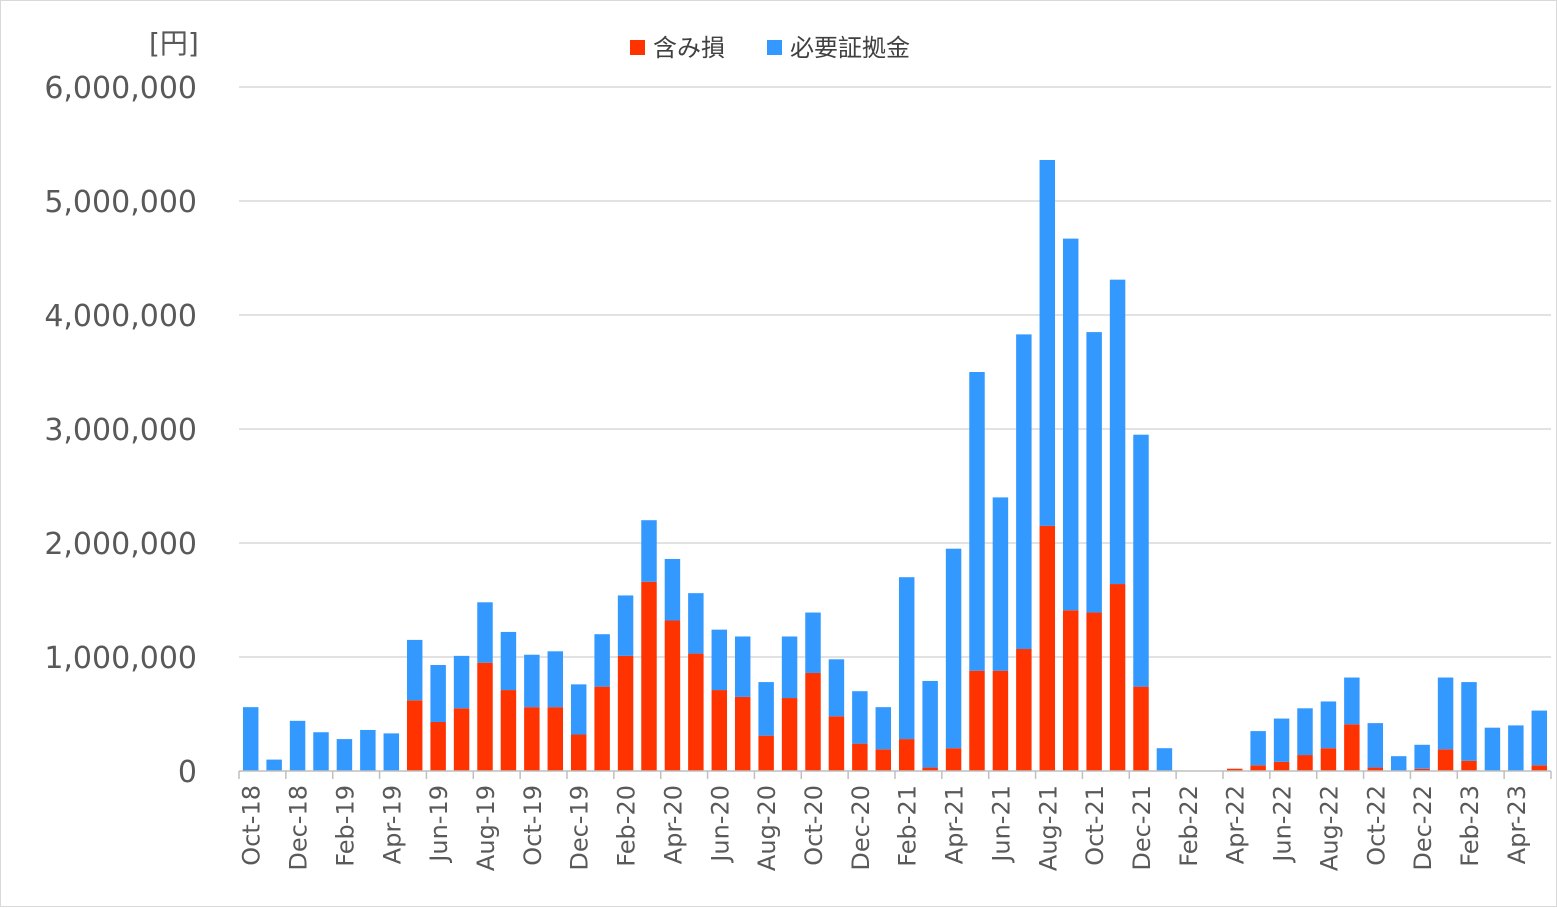 The image size is (1557, 908). Describe the element at coordinates (439, 824) in the screenshot. I see `x-tick-label-4: Jun-19` at that location.